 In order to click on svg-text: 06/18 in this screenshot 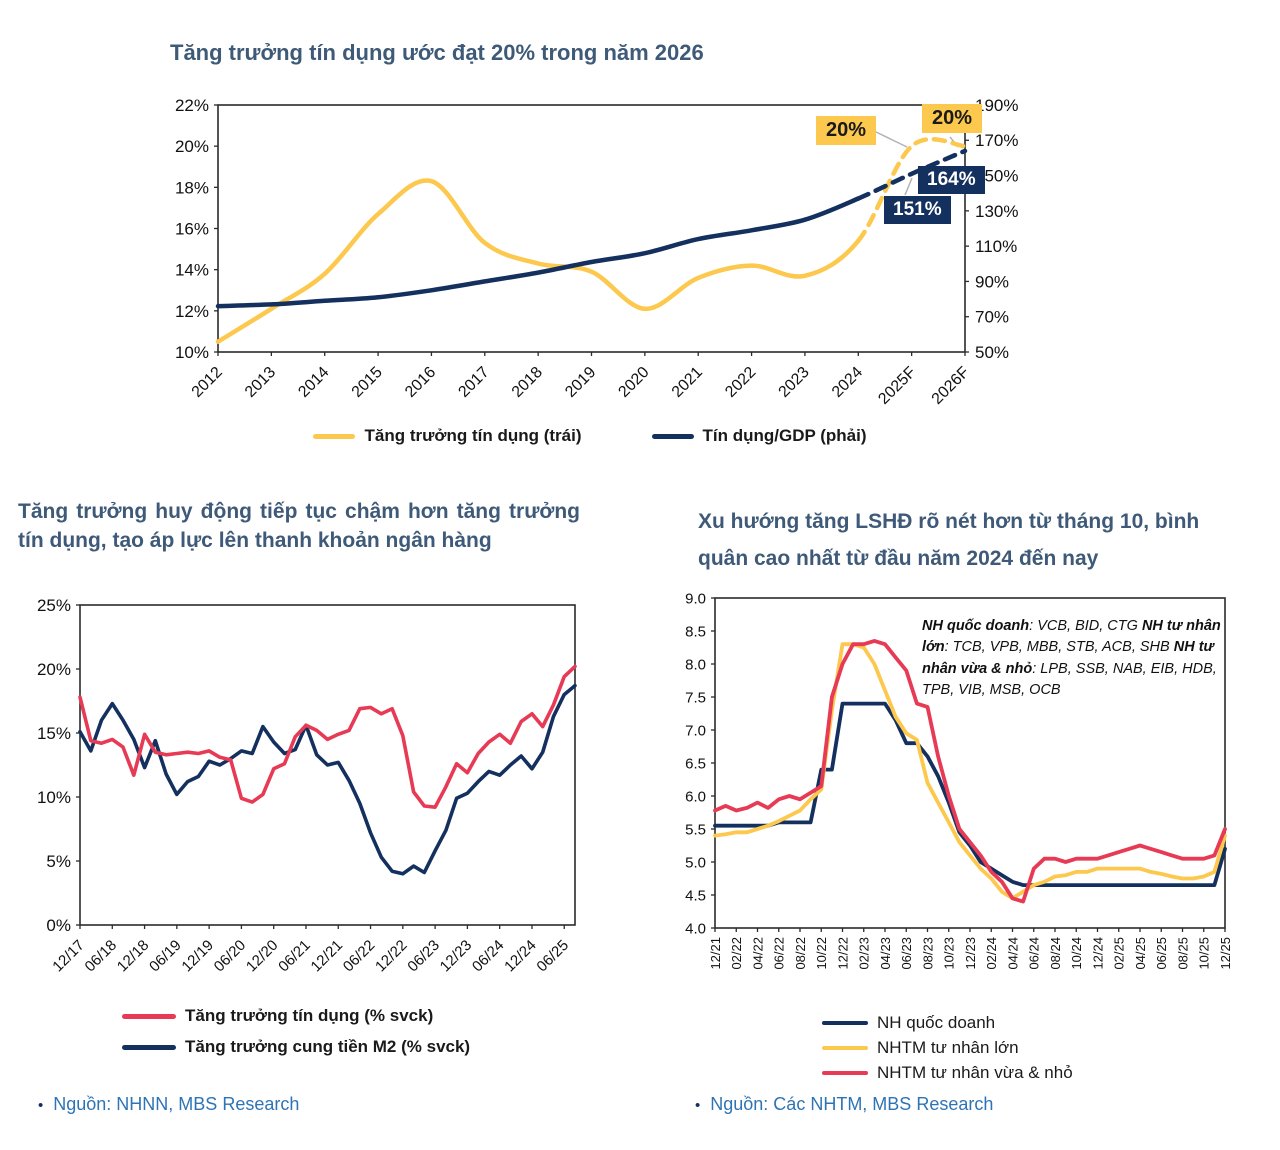, I will do `click(101, 956)`.